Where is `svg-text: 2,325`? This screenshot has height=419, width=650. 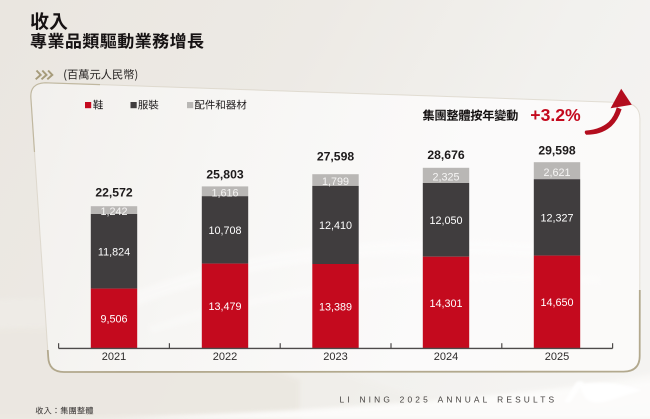
svg-text: 2,325 is located at coordinates (445, 178).